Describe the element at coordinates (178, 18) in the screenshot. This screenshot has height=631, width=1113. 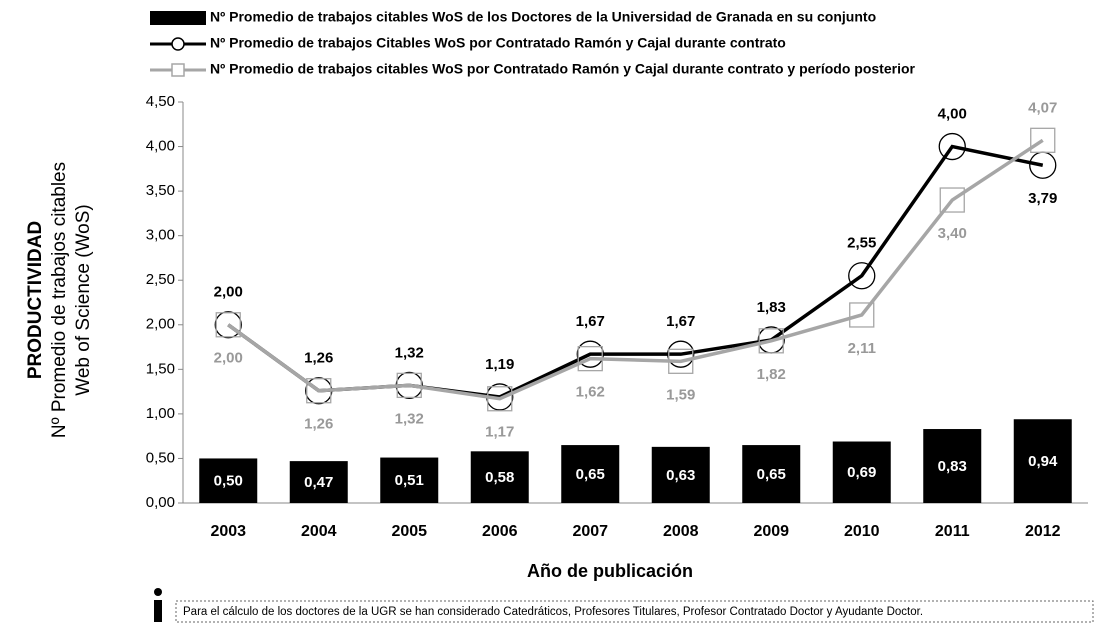
I see `legend-swatch` at that location.